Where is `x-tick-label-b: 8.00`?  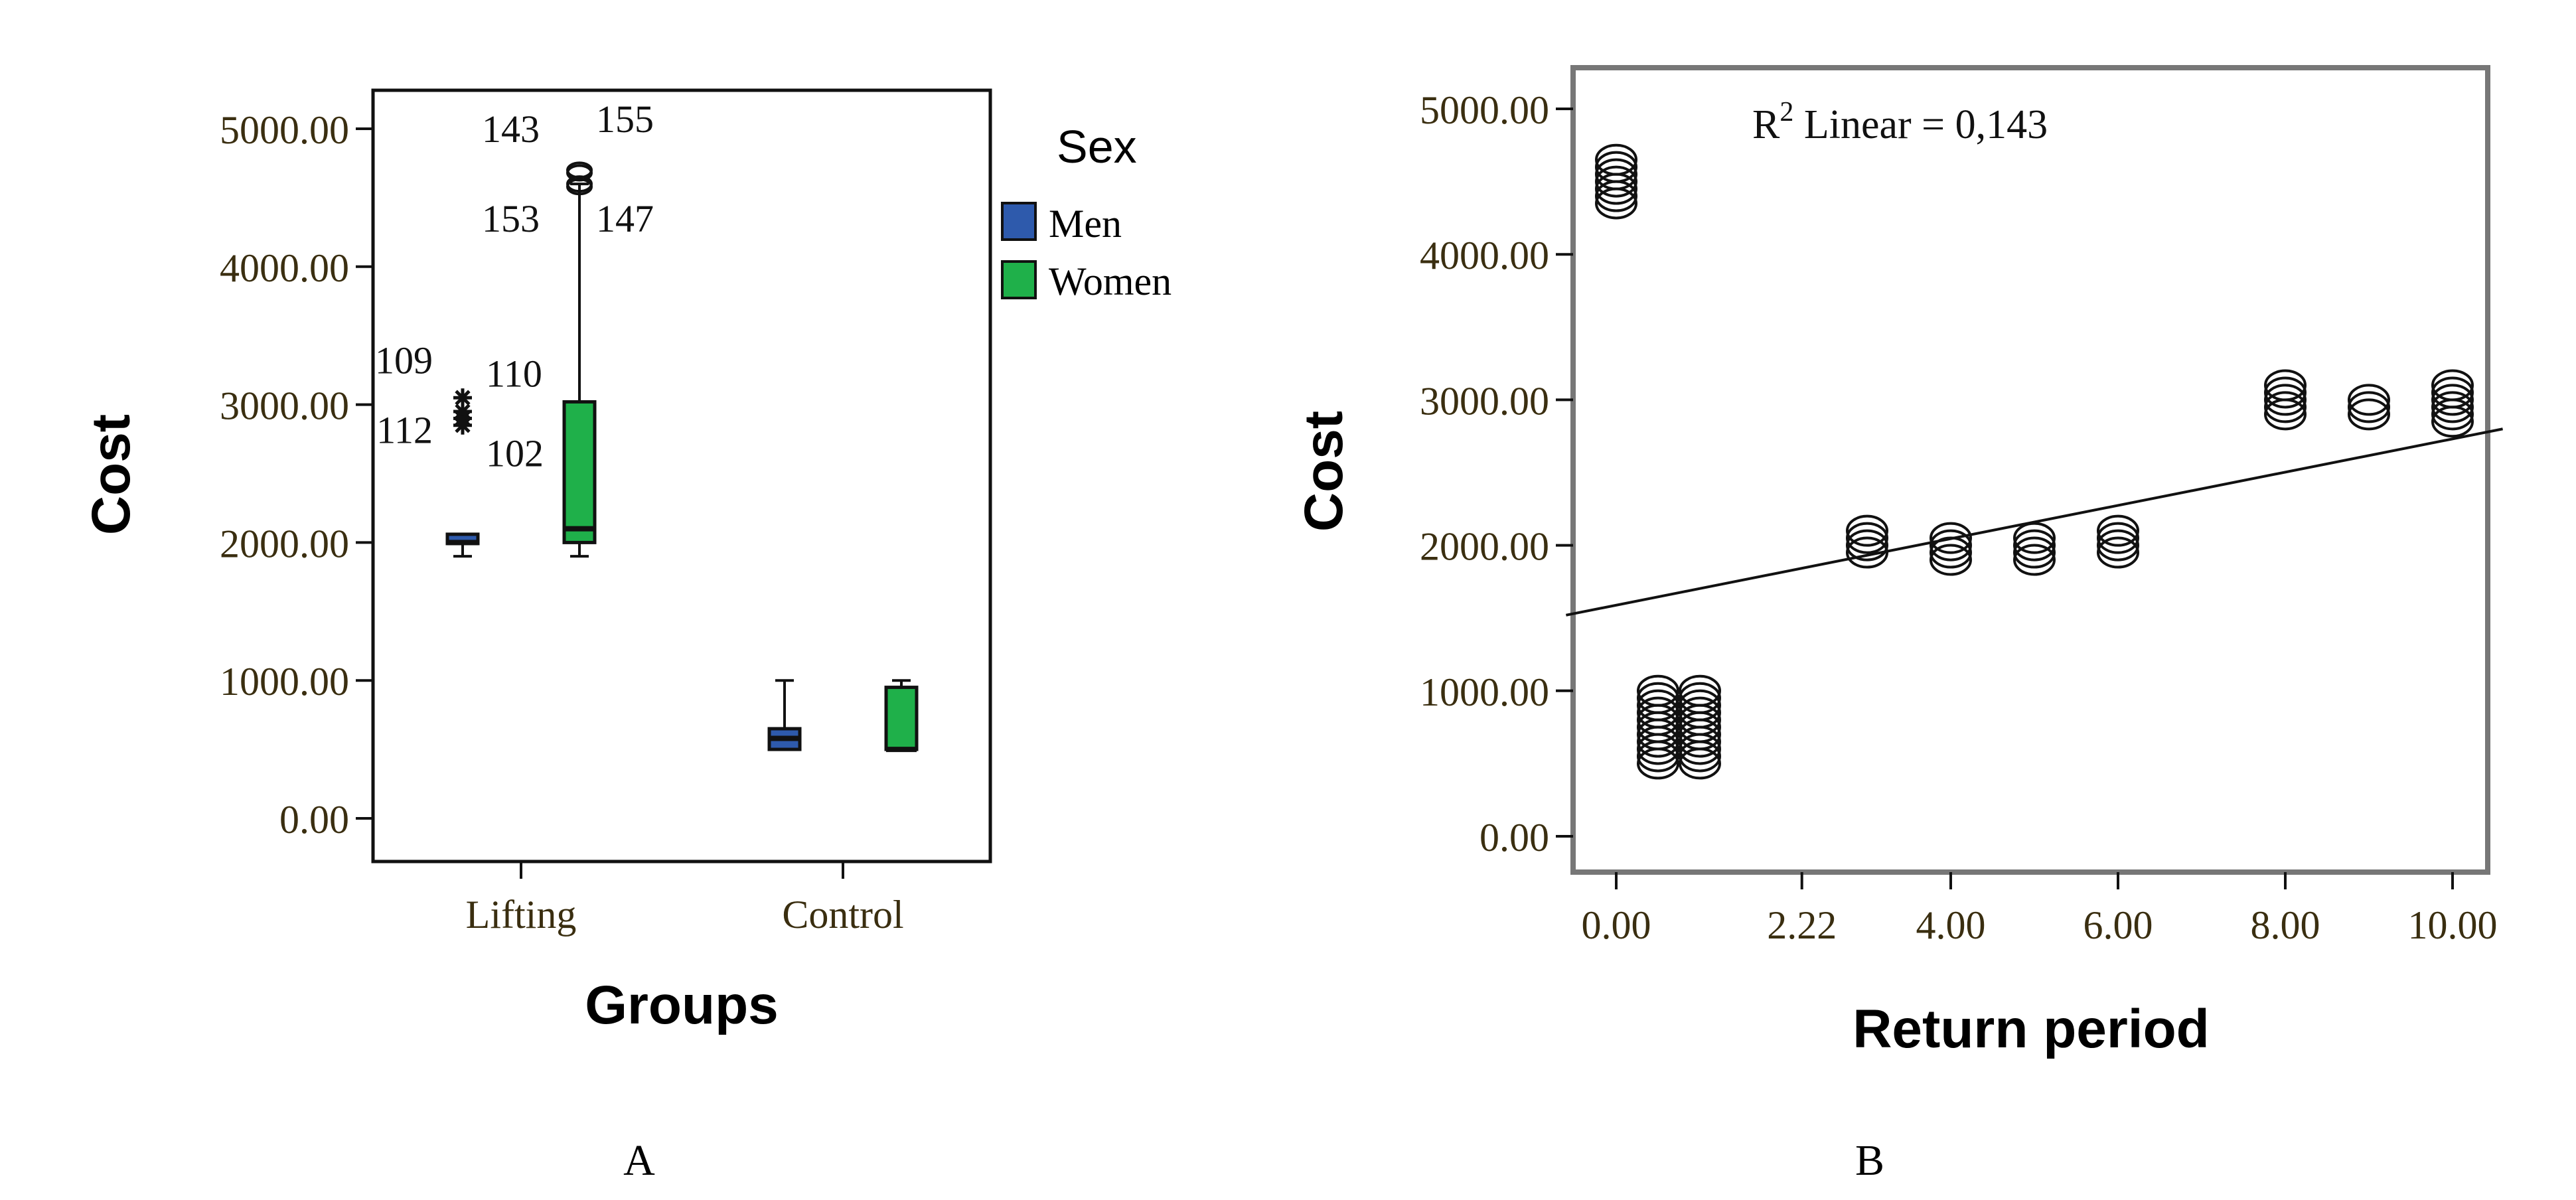 x-tick-label-b: 8.00 is located at coordinates (2285, 925).